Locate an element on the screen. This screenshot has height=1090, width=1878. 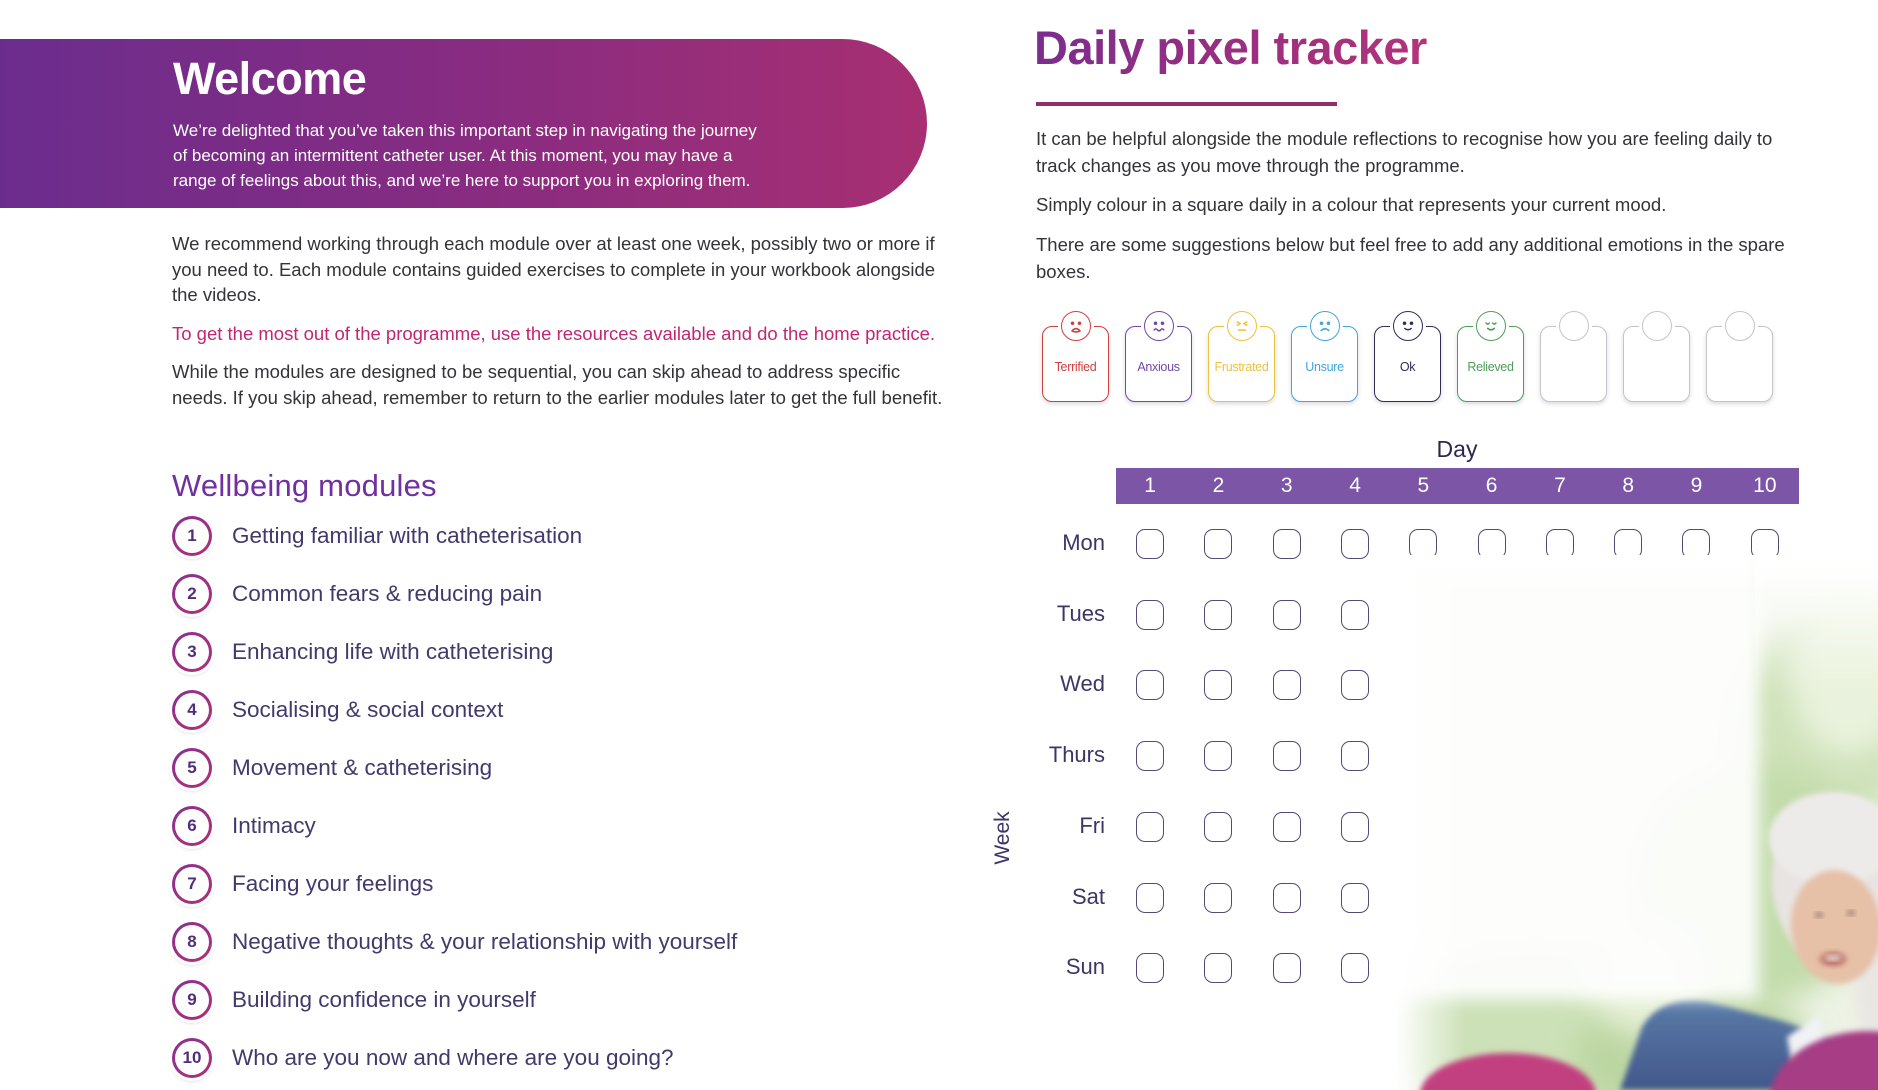
mood-label: Relieved is located at coordinates (1490, 367).